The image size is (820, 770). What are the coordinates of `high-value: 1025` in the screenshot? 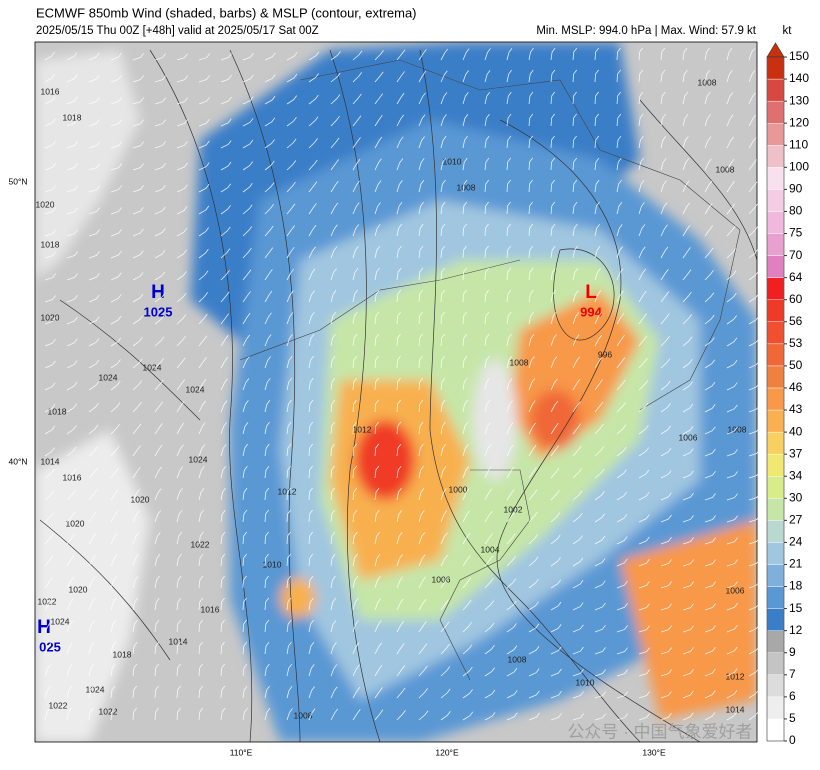 It's located at (158, 311).